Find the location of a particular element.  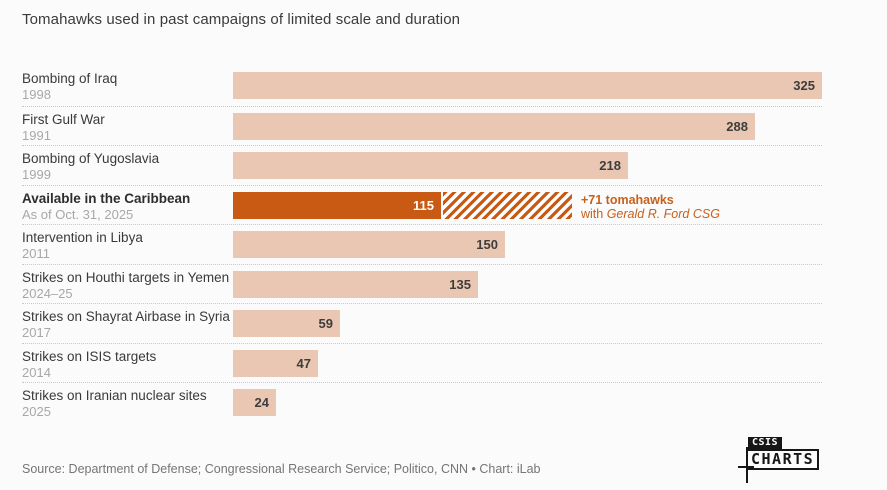

row-label: First Gulf War is located at coordinates (63, 119).